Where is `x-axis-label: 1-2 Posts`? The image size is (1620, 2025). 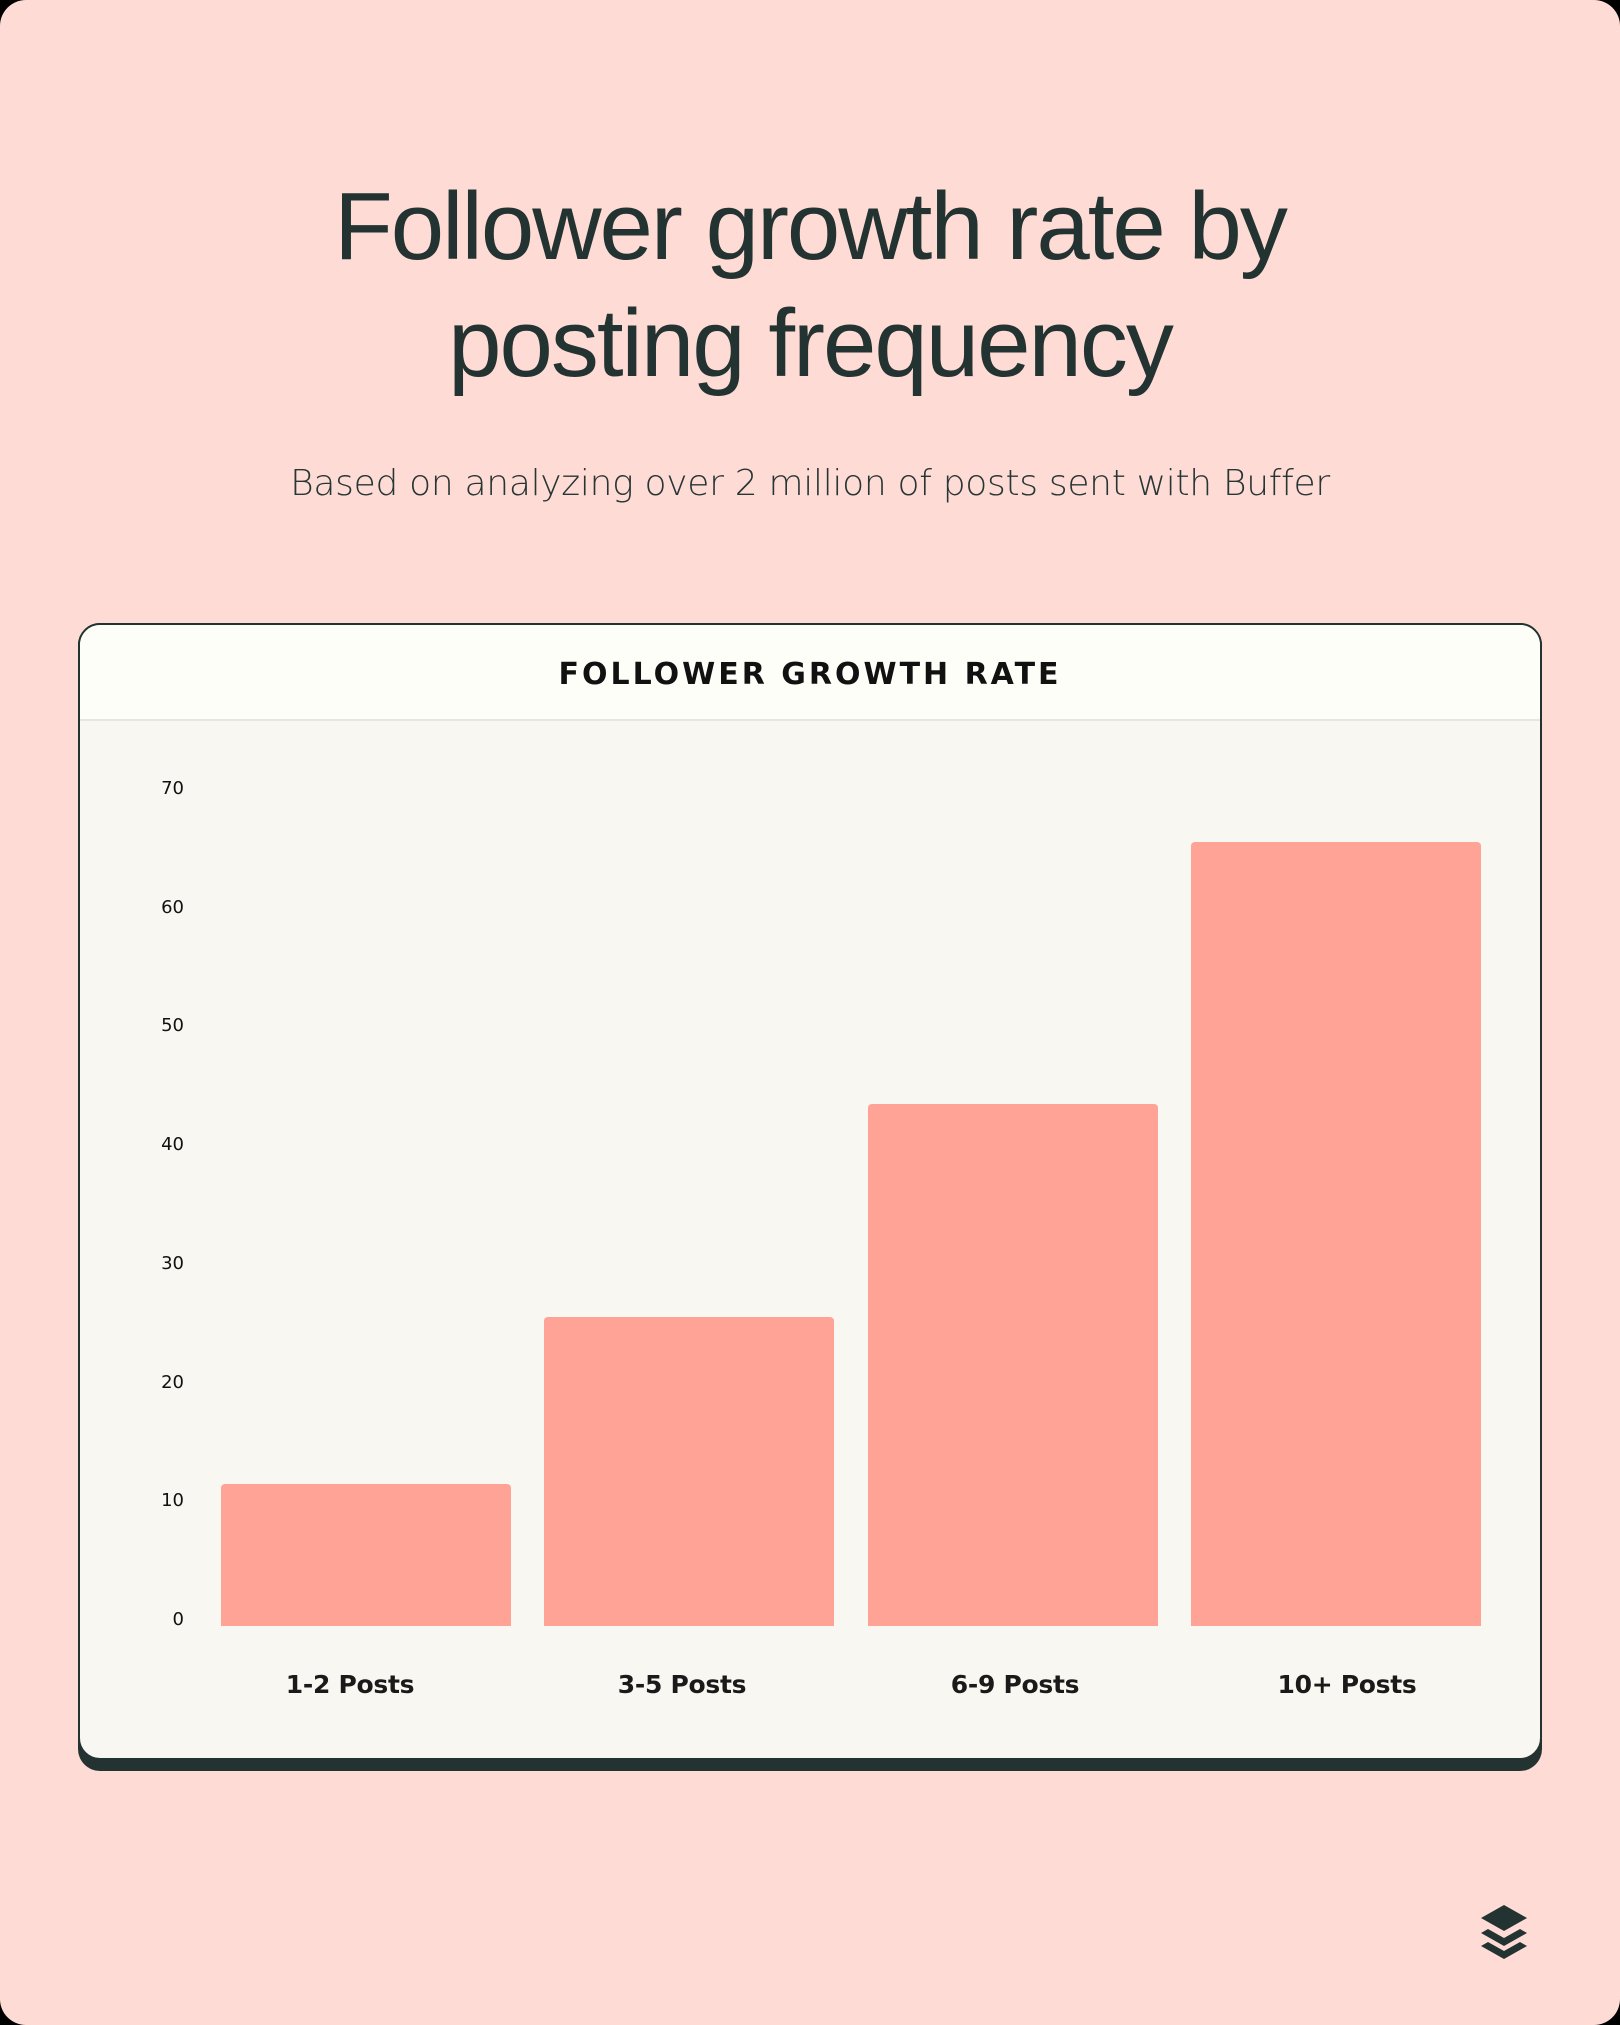
x-axis-label: 1-2 Posts is located at coordinates (350, 1684).